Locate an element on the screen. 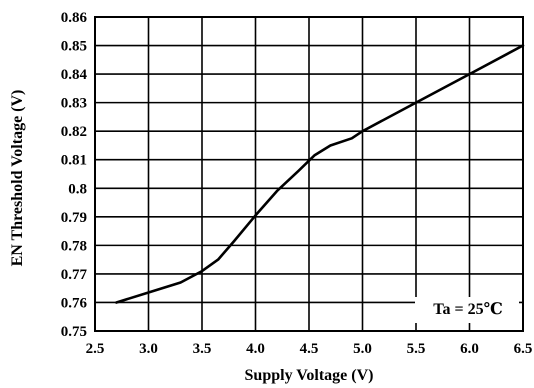 This screenshot has width=534, height=388. y-tick-label: 0.83 is located at coordinates (74, 104).